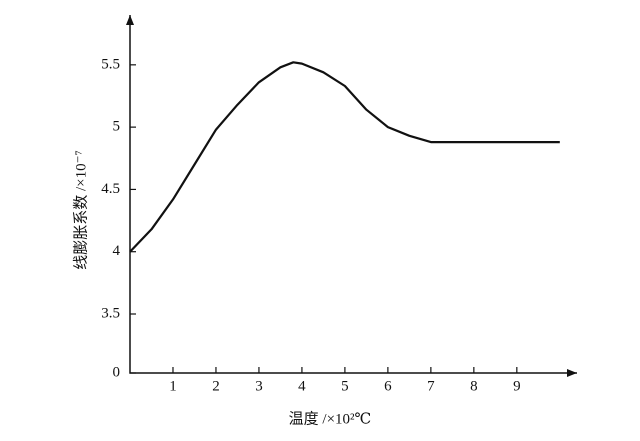  Describe the element at coordinates (517, 386) in the screenshot. I see `x-tick-label: 9` at that location.